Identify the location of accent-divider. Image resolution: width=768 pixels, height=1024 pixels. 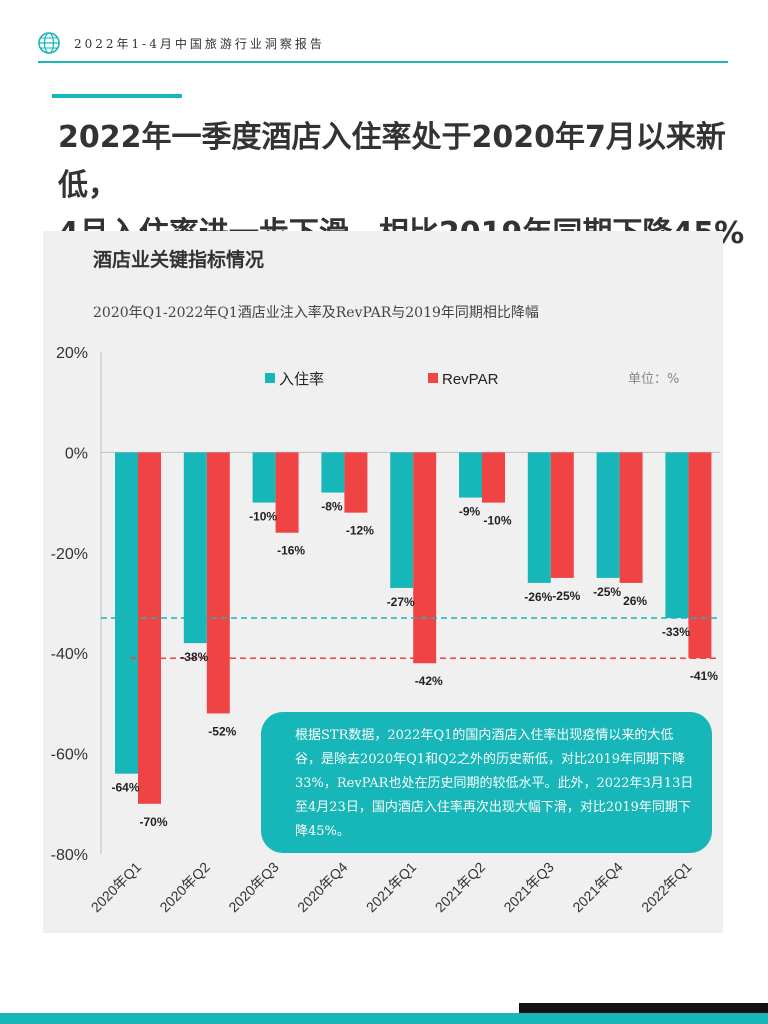
(117, 96).